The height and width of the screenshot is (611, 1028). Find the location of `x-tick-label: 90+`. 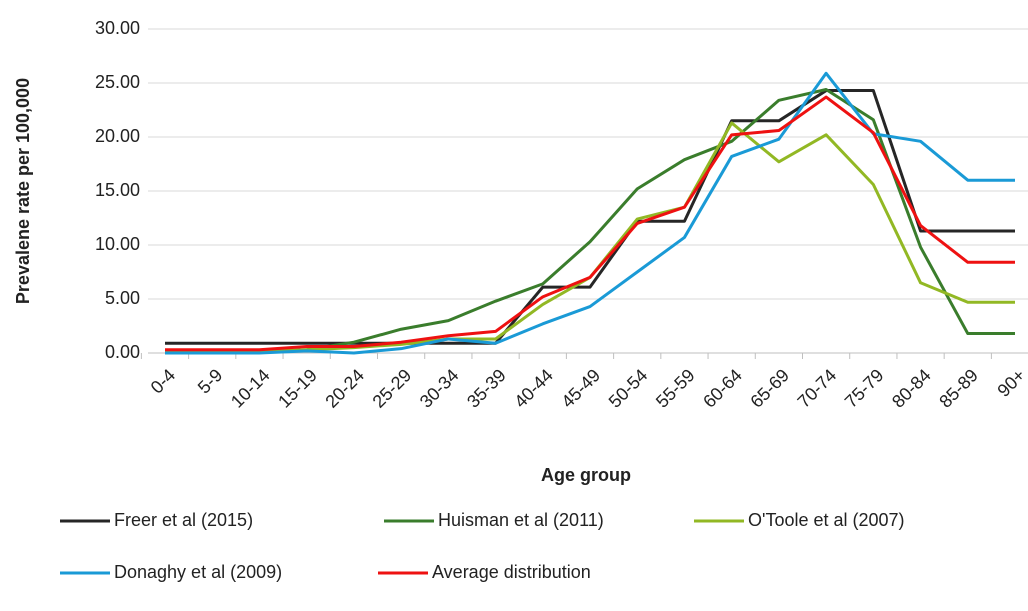

x-tick-label: 90+ is located at coordinates (1010, 383).